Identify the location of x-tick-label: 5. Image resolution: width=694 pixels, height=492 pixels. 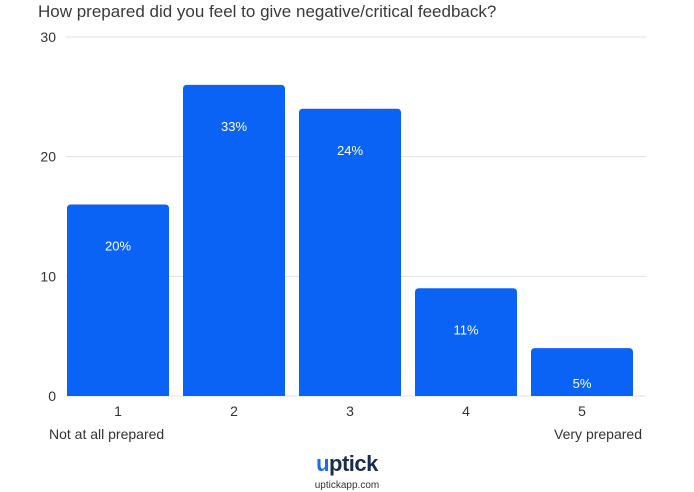
(582, 411).